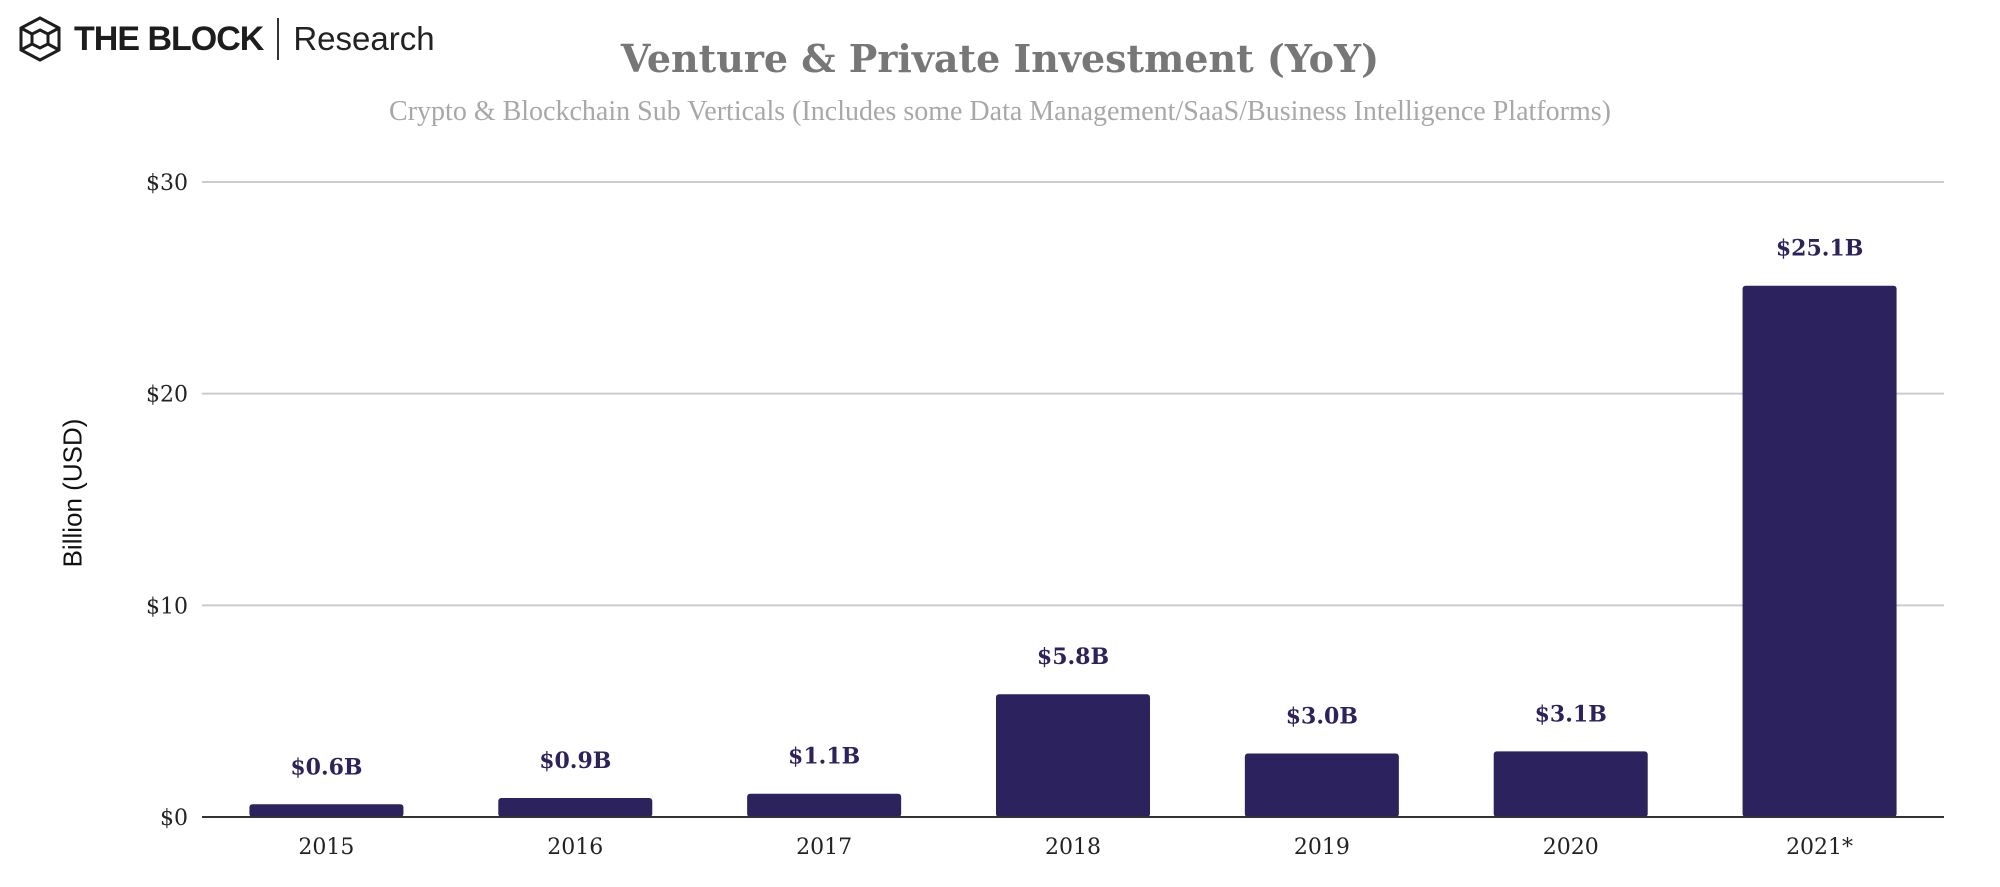  What do you see at coordinates (575, 807) in the screenshot?
I see `bar-2016` at bounding box center [575, 807].